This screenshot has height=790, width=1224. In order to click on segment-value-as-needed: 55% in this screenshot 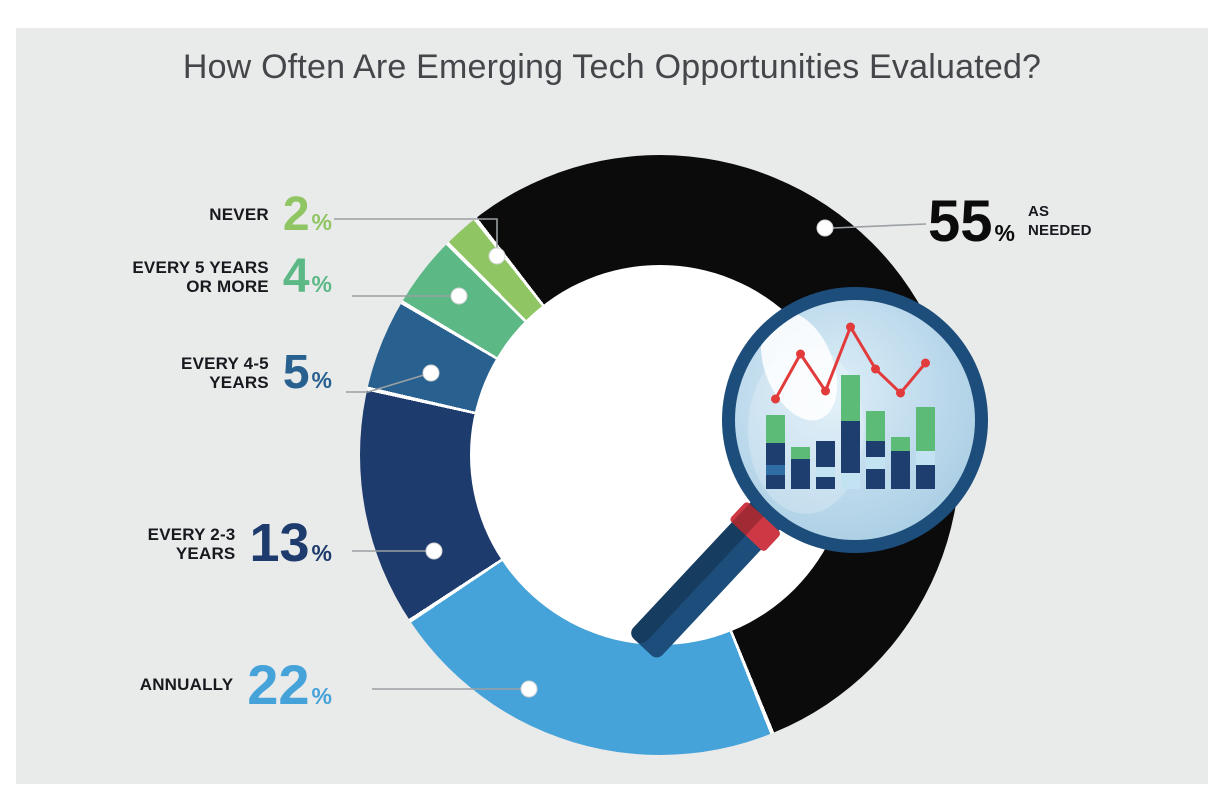, I will do `click(971, 221)`.